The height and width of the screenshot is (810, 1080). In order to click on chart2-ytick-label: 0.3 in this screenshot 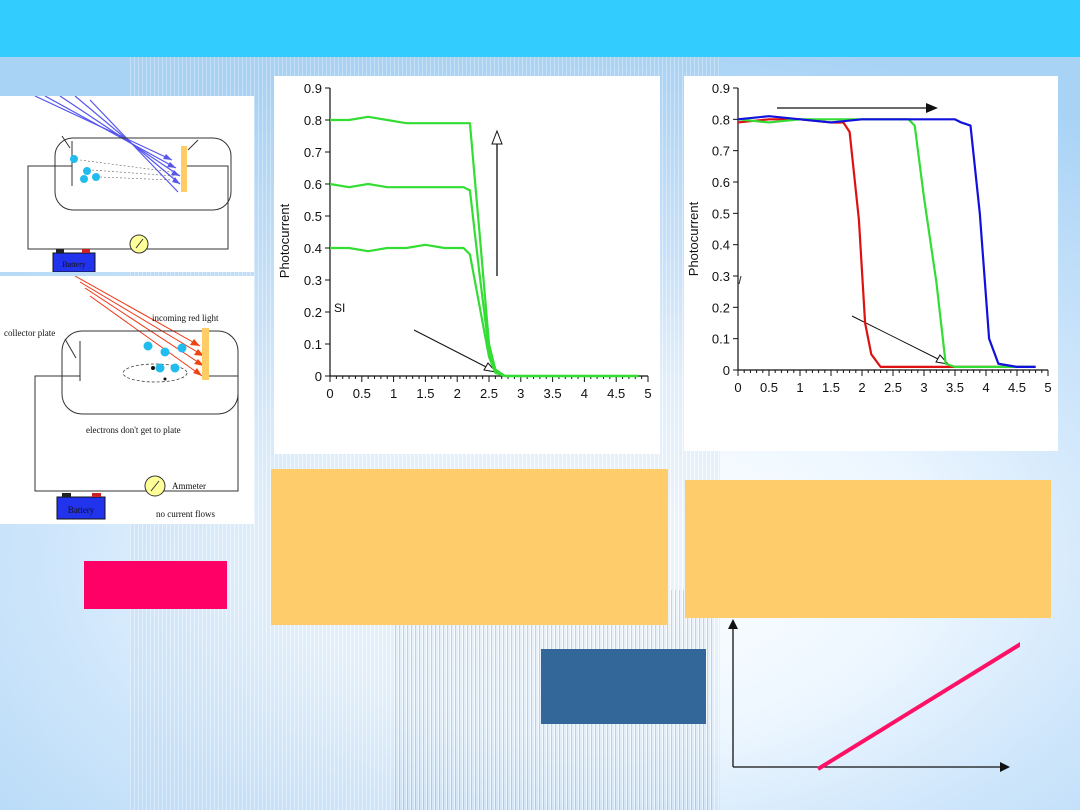, I will do `click(721, 276)`.